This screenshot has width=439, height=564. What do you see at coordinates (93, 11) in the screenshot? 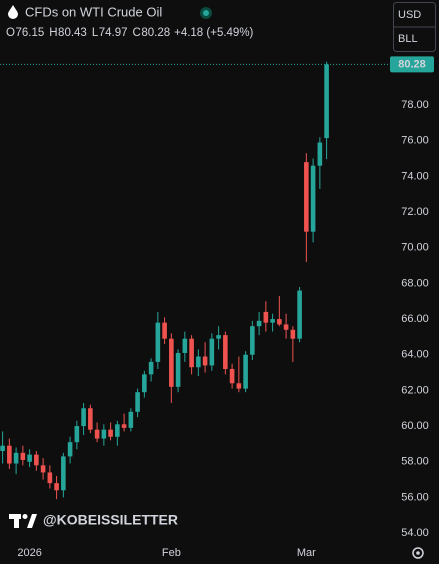
I see `chart-title: CFDs on WTI Crude Oil` at bounding box center [93, 11].